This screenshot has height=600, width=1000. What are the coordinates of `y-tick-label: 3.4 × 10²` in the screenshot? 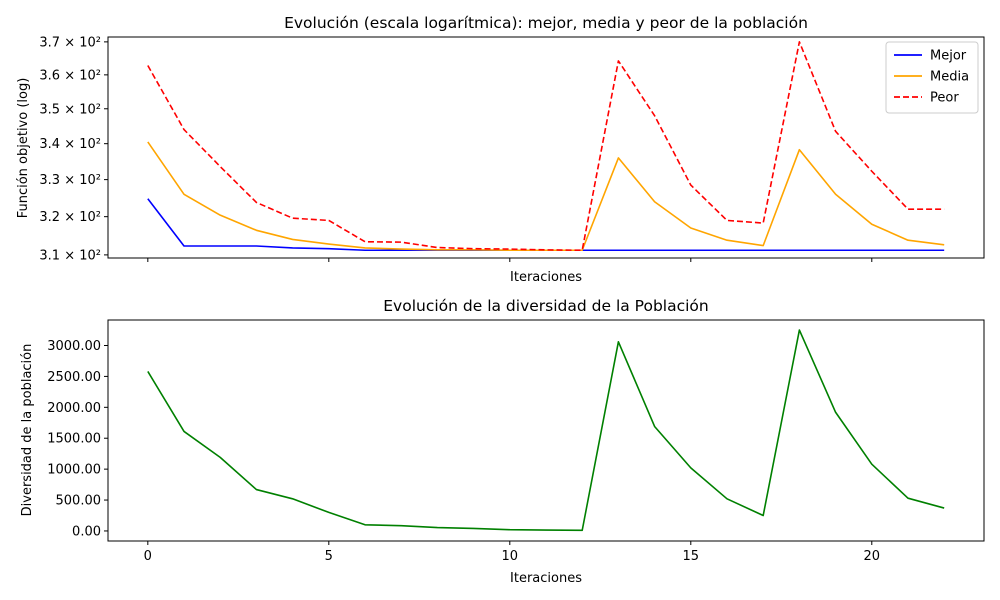 It's located at (70, 144).